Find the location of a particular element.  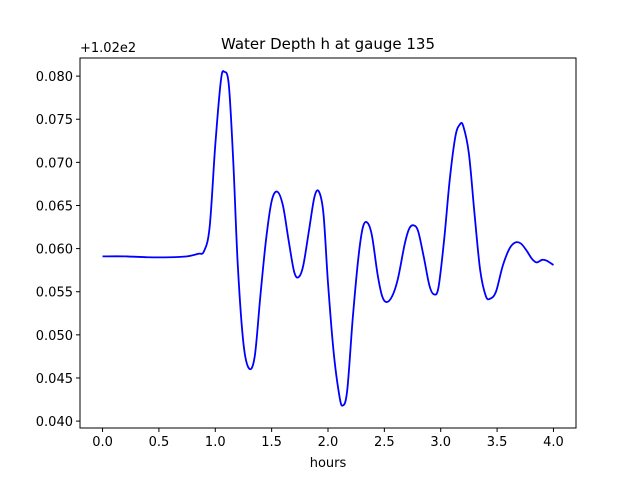

x-tick-label: 0.0 is located at coordinates (102, 442).